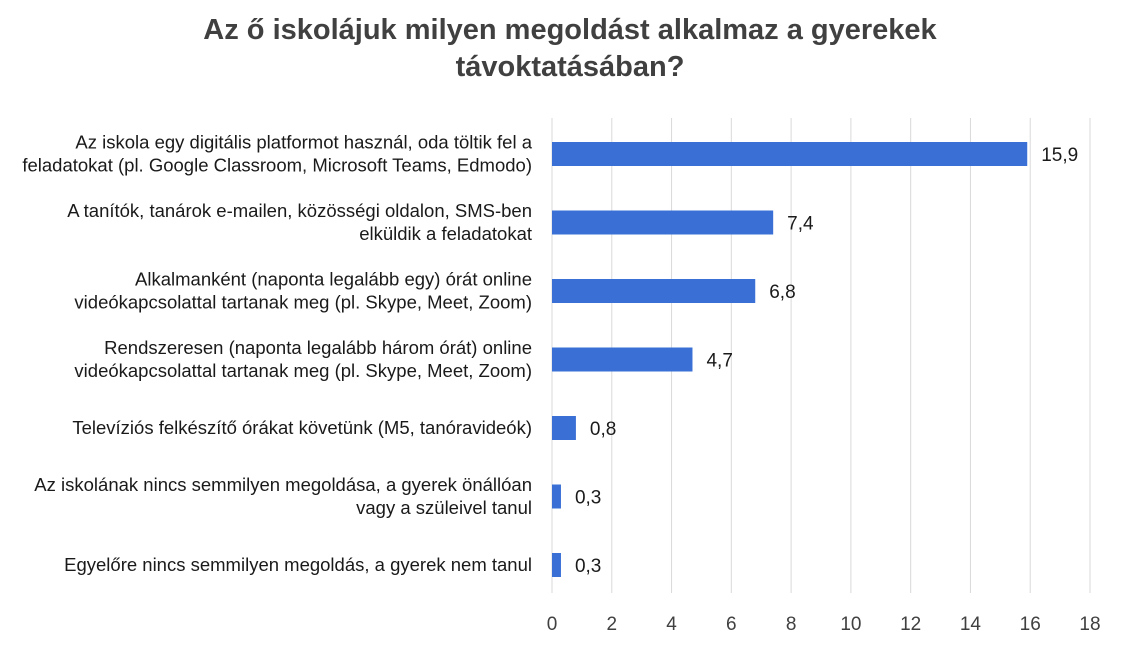  What do you see at coordinates (850, 624) in the screenshot?
I see `x-tick-label: 10` at bounding box center [850, 624].